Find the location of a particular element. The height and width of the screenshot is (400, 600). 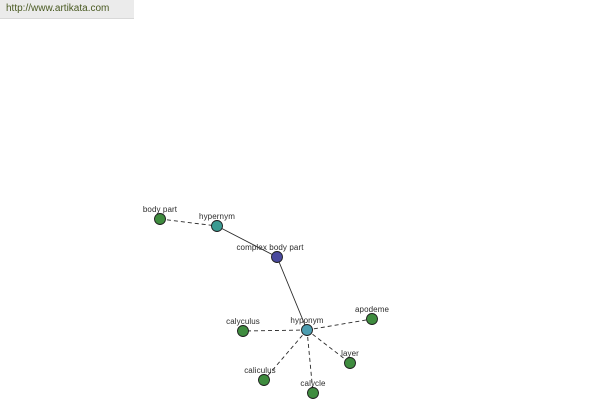

graph-node-label-calycle: calycle is located at coordinates (313, 383).